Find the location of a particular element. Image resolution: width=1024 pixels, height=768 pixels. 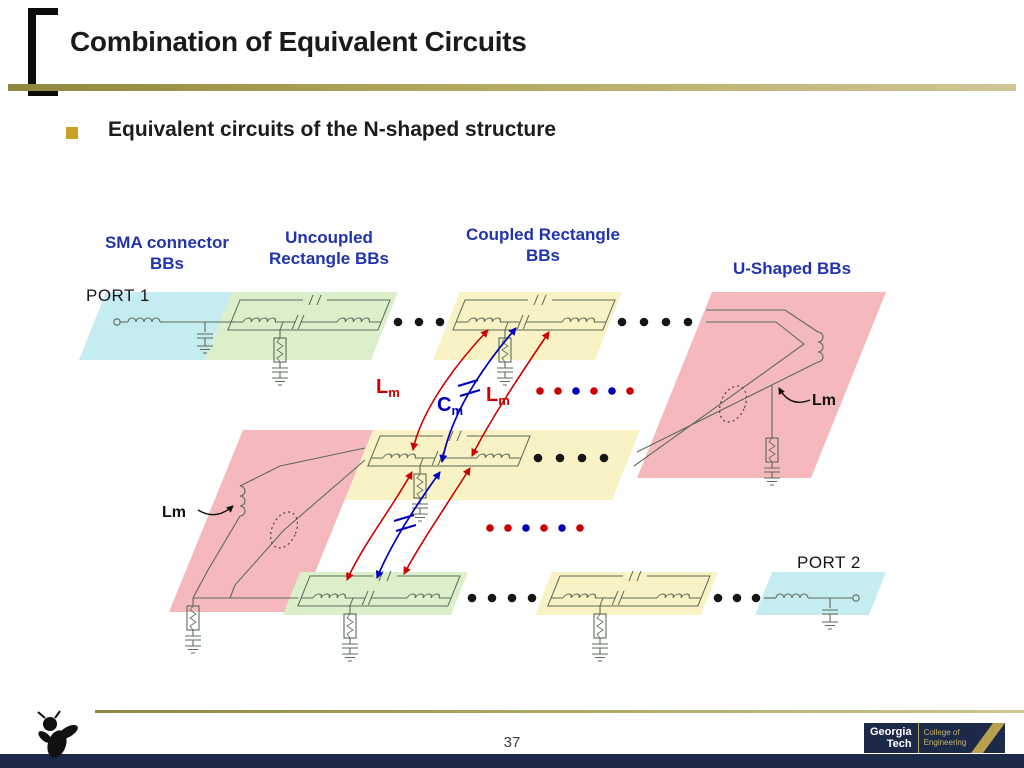

band-coupled-top is located at coordinates (527, 326).